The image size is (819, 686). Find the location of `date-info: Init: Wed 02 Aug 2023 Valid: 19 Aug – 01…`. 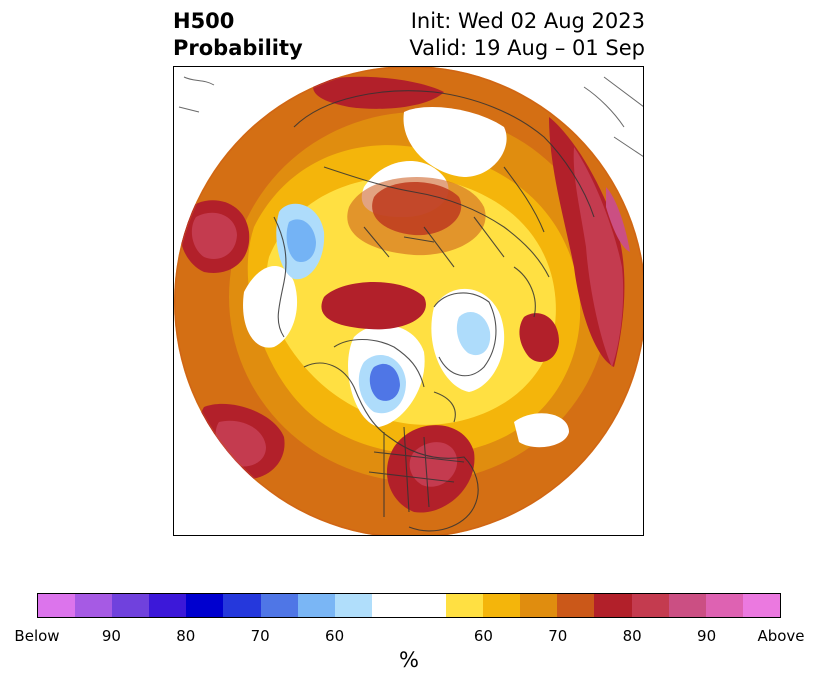

date-info: Init: Wed 02 Aug 2023 Valid: 19 Aug – 01… is located at coordinates (527, 35).